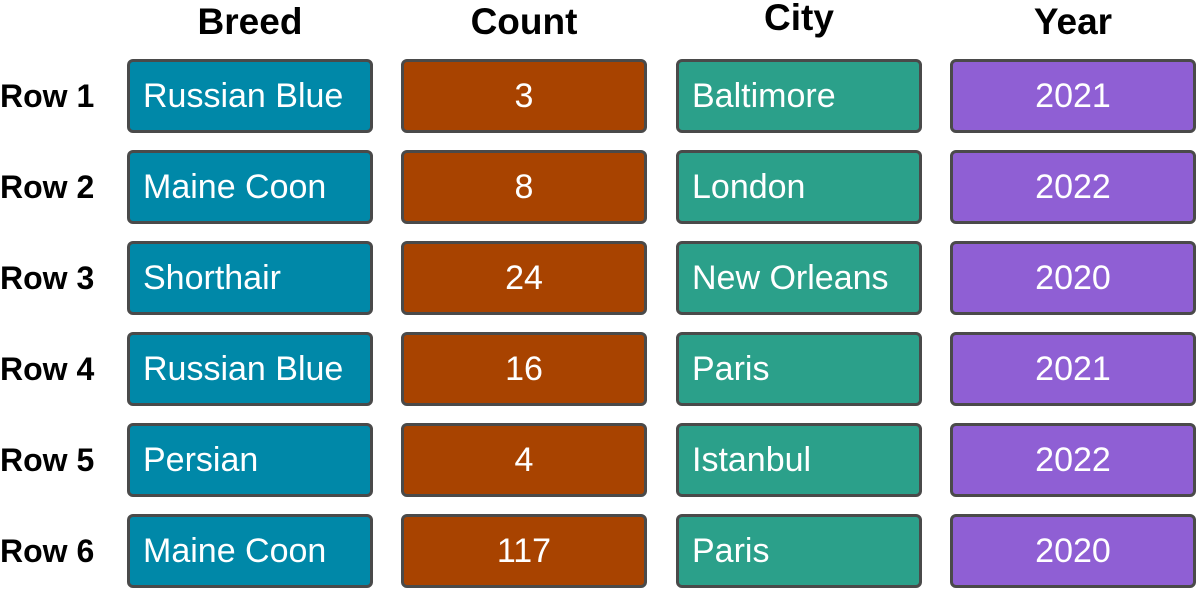 This screenshot has width=1196, height=590. I want to click on cell-count: 117, so click(524, 551).